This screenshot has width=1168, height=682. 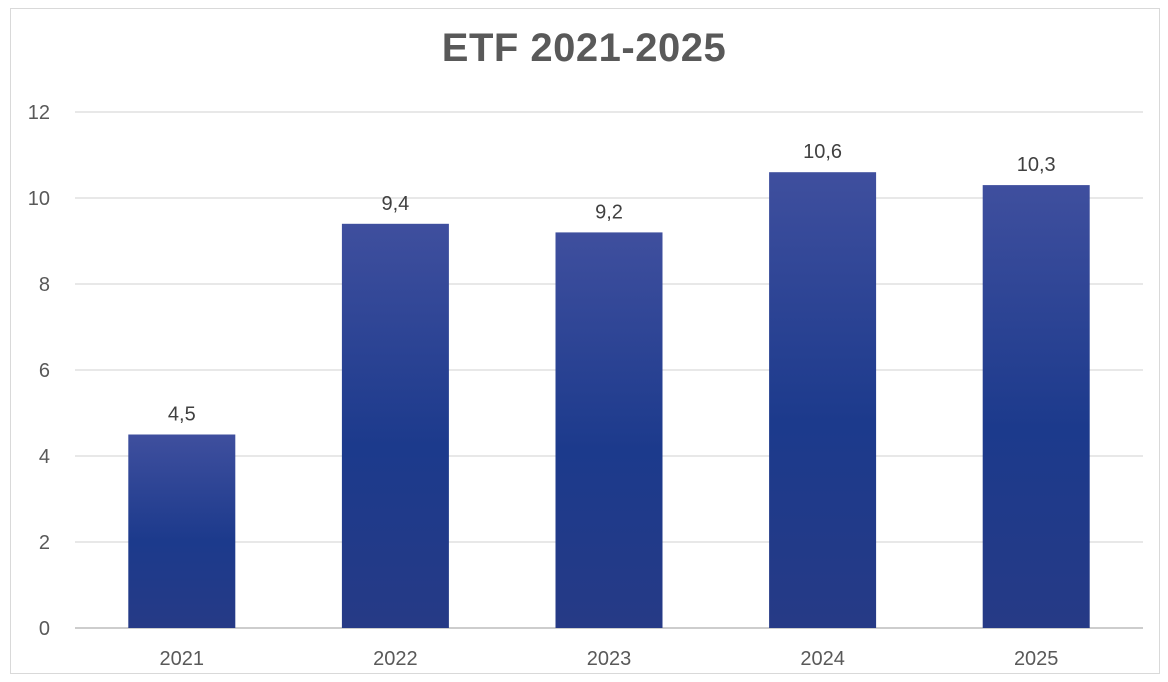 What do you see at coordinates (395, 426) in the screenshot?
I see `bar-2022` at bounding box center [395, 426].